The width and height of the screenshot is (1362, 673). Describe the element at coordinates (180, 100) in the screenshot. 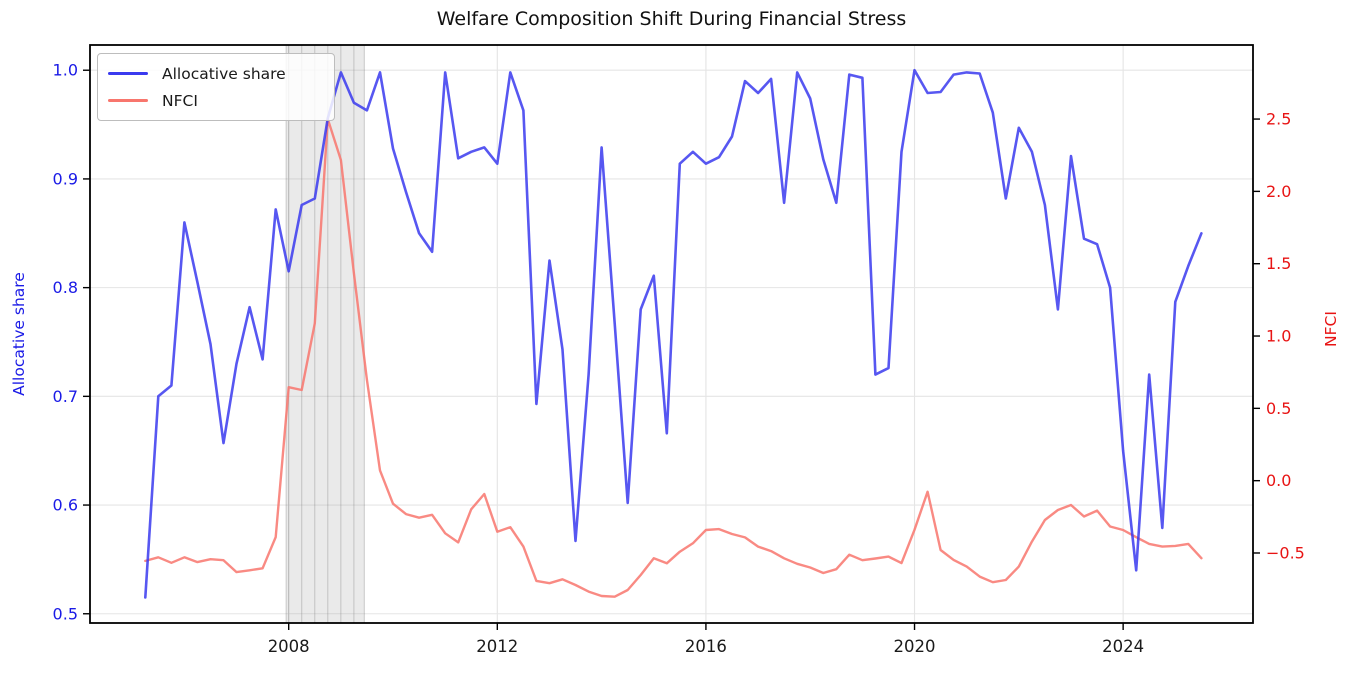

I see `legend-label-nfci: NFCI` at that location.